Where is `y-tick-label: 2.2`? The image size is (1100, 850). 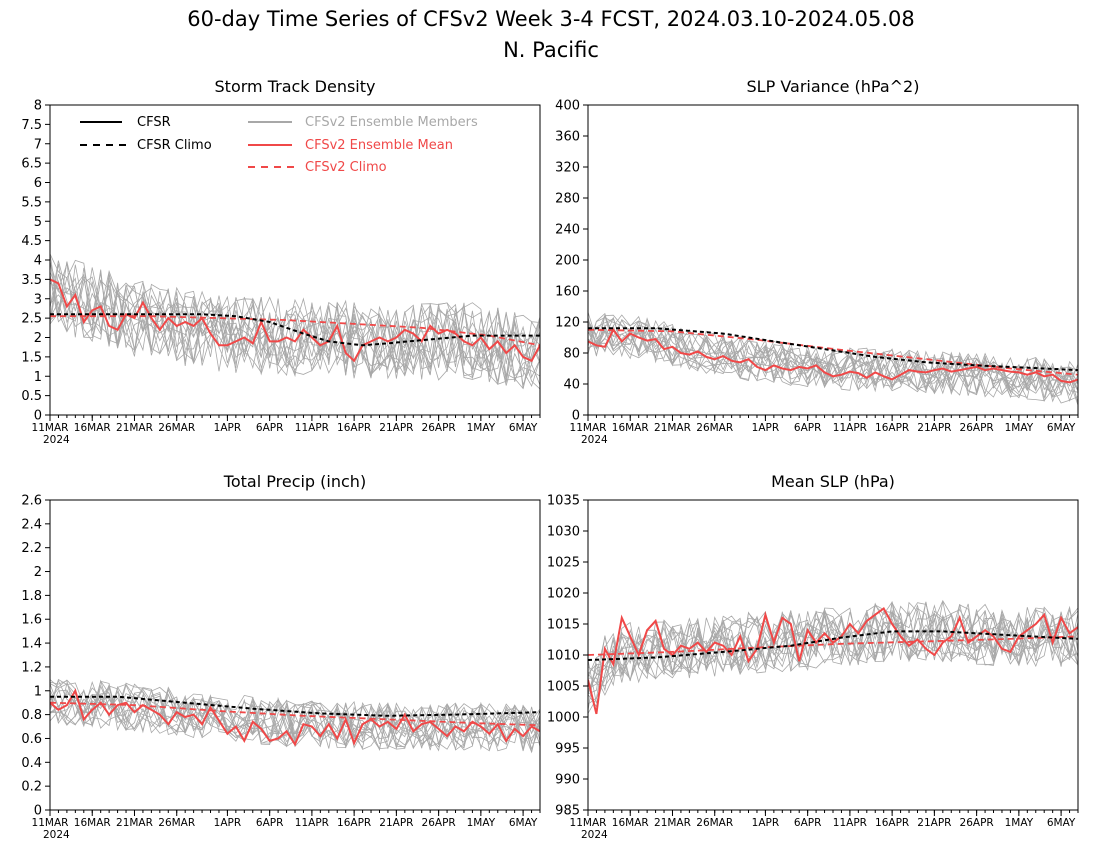 y-tick-label: 2.2 is located at coordinates (31, 548).